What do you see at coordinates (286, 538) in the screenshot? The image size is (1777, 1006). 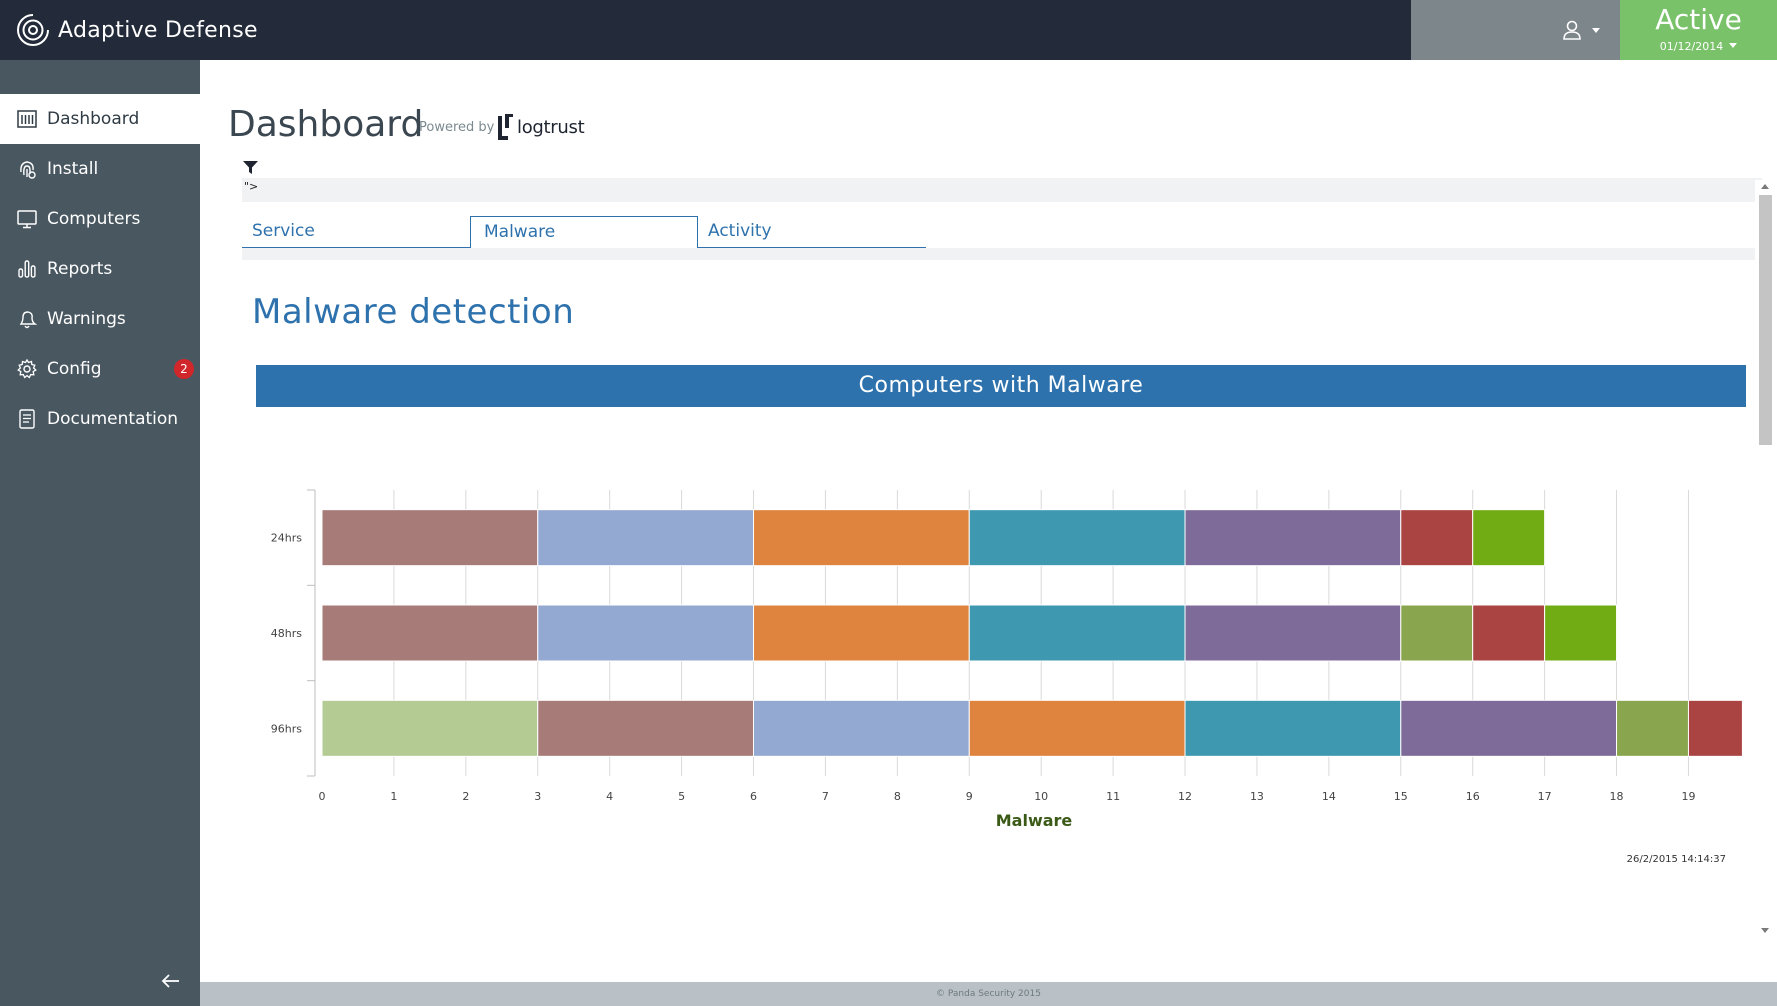 I see `y-tick-label: 24hrs` at bounding box center [286, 538].